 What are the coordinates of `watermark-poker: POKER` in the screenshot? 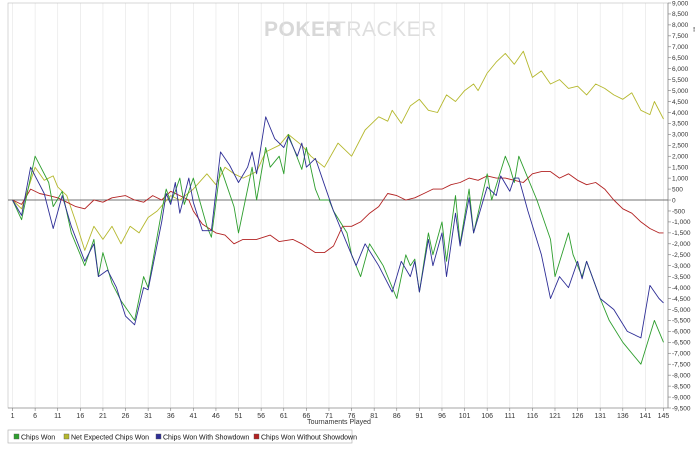 It's located at (302, 29).